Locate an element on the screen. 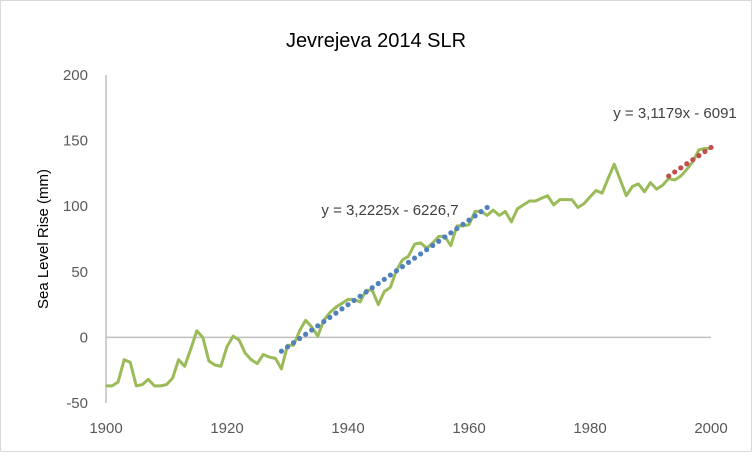 The image size is (752, 456). trendline-1-label: y = 3,2225x - 6226,7 is located at coordinates (389, 210).